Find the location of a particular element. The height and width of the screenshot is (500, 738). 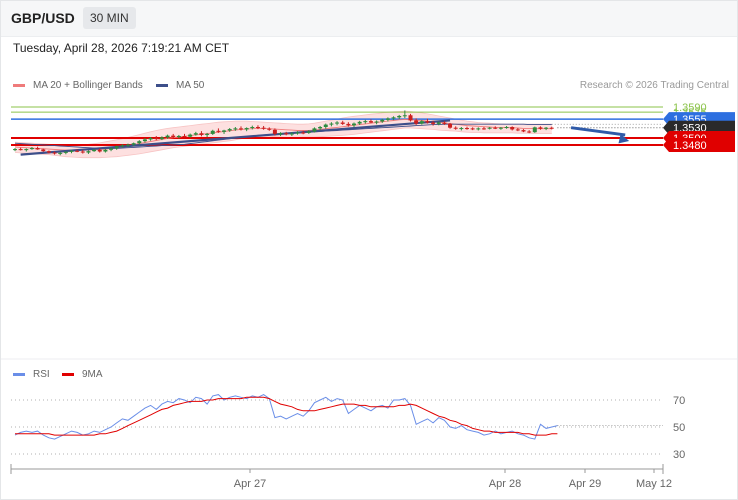

legend-ma20: MA 20 + Bollinger Bands is located at coordinates (78, 85).